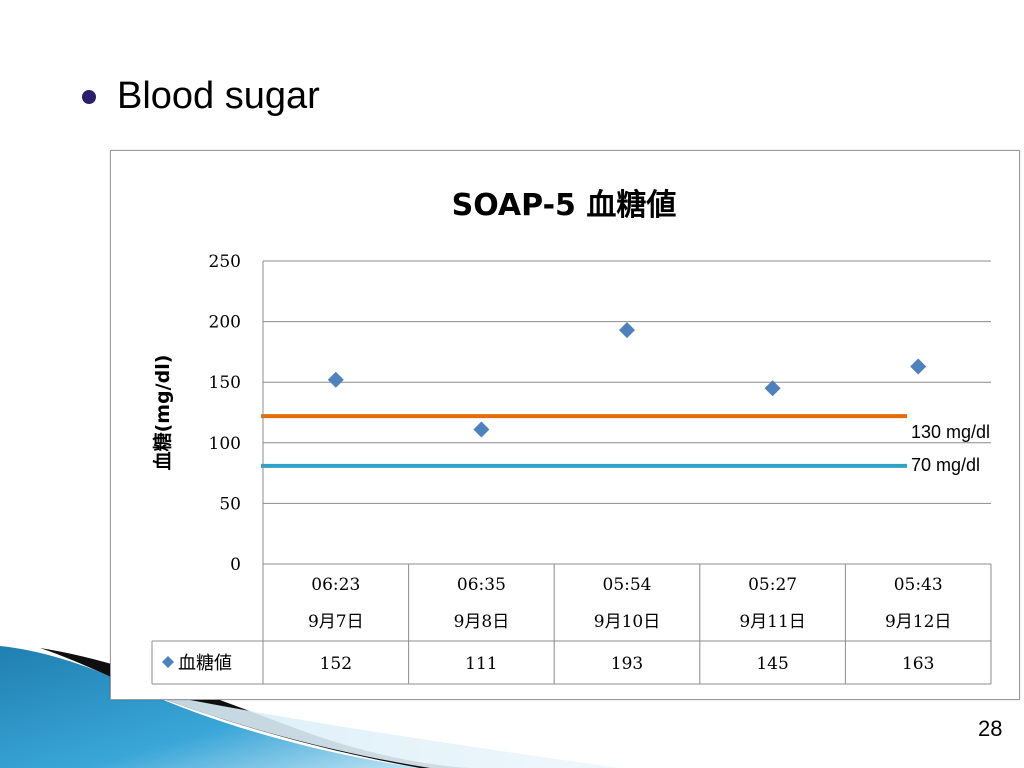 Image resolution: width=1024 pixels, height=768 pixels. What do you see at coordinates (89, 97) in the screenshot?
I see `bullet-icon` at bounding box center [89, 97].